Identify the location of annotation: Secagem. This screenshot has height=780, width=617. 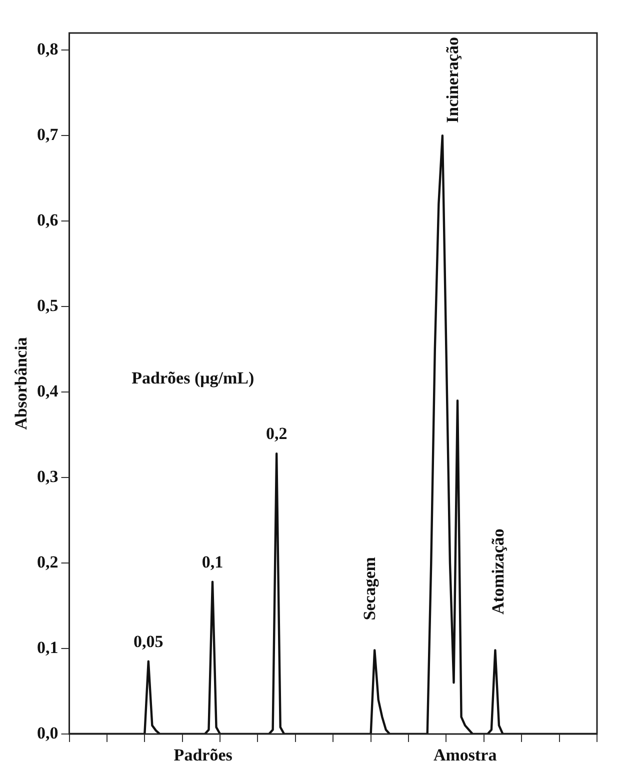
(370, 588).